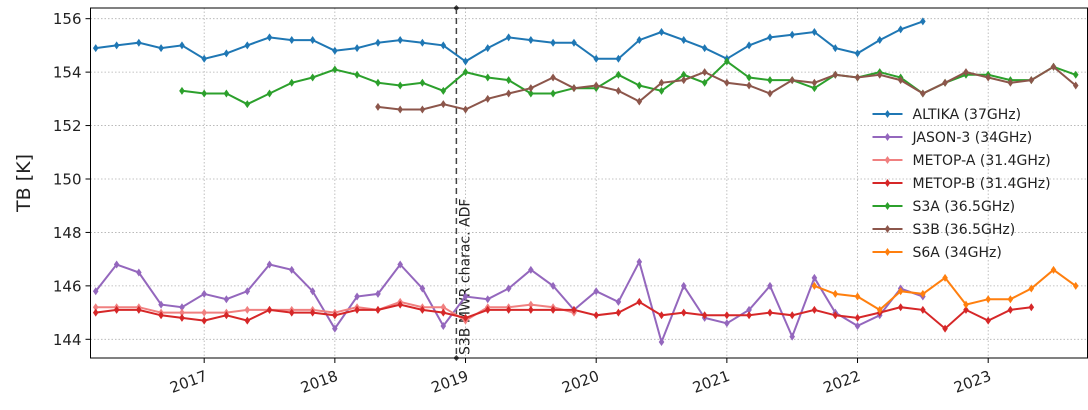 This screenshot has width=1088, height=410. What do you see at coordinates (67, 286) in the screenshot?
I see `y-tick-label: 146` at bounding box center [67, 286].